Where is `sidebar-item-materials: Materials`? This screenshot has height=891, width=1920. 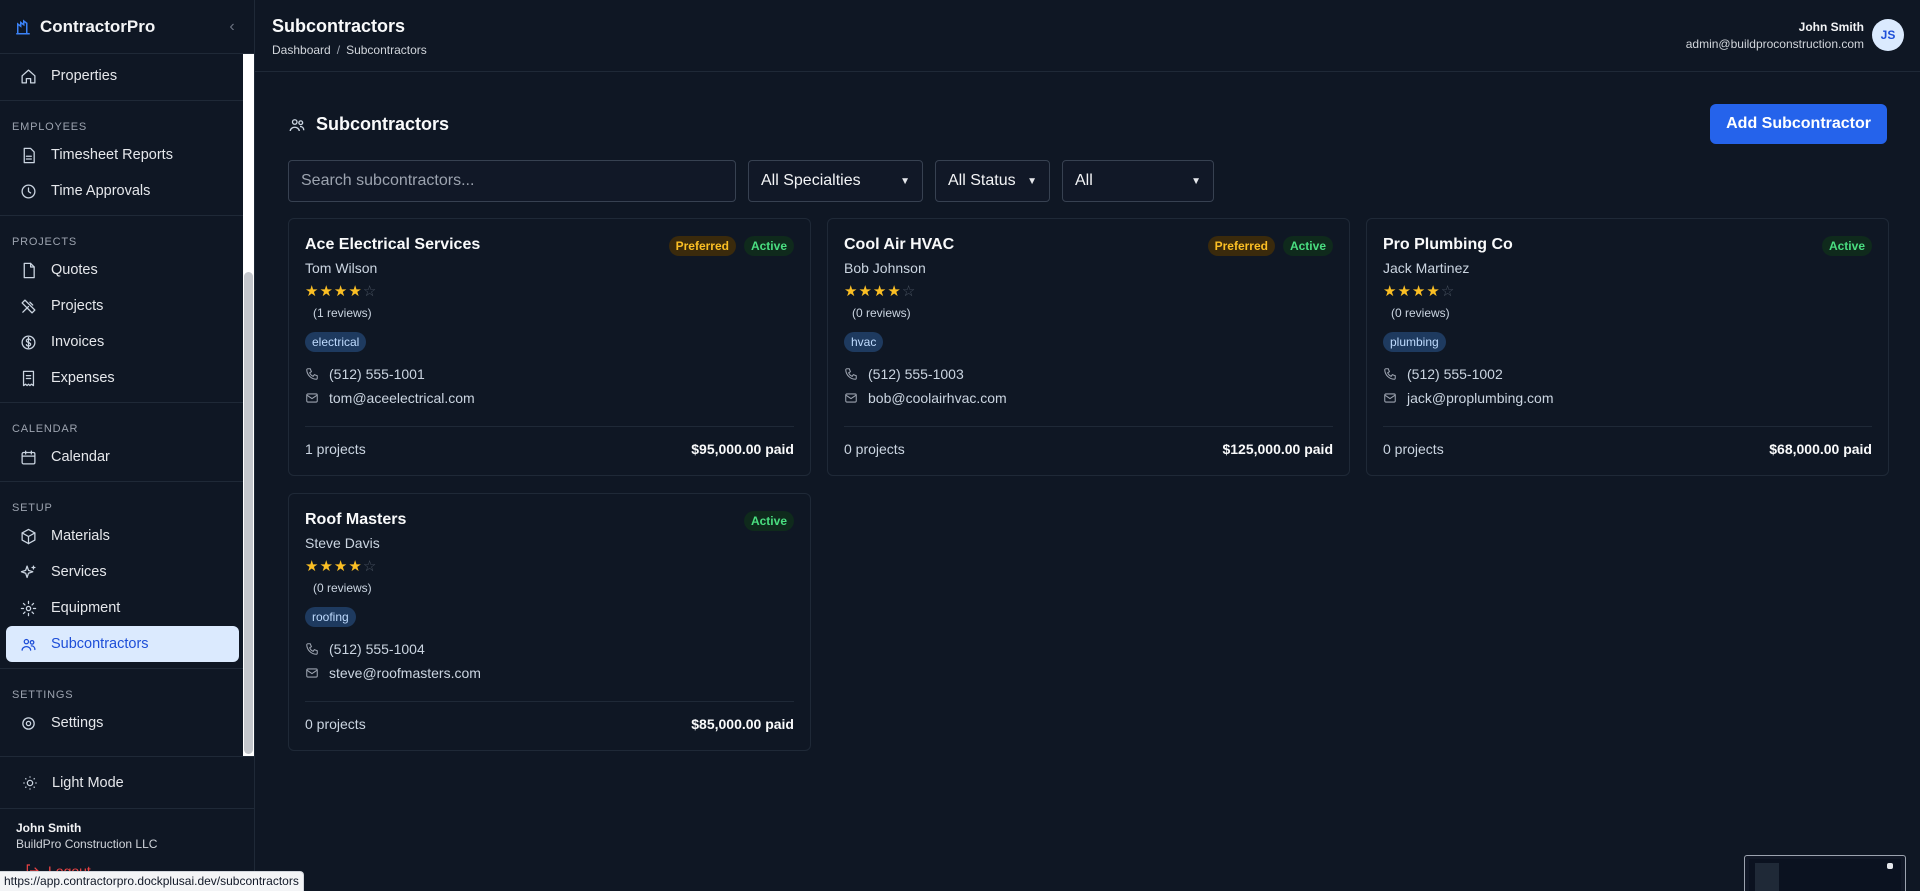
sidebar-item-materials: Materials is located at coordinates (122, 536).